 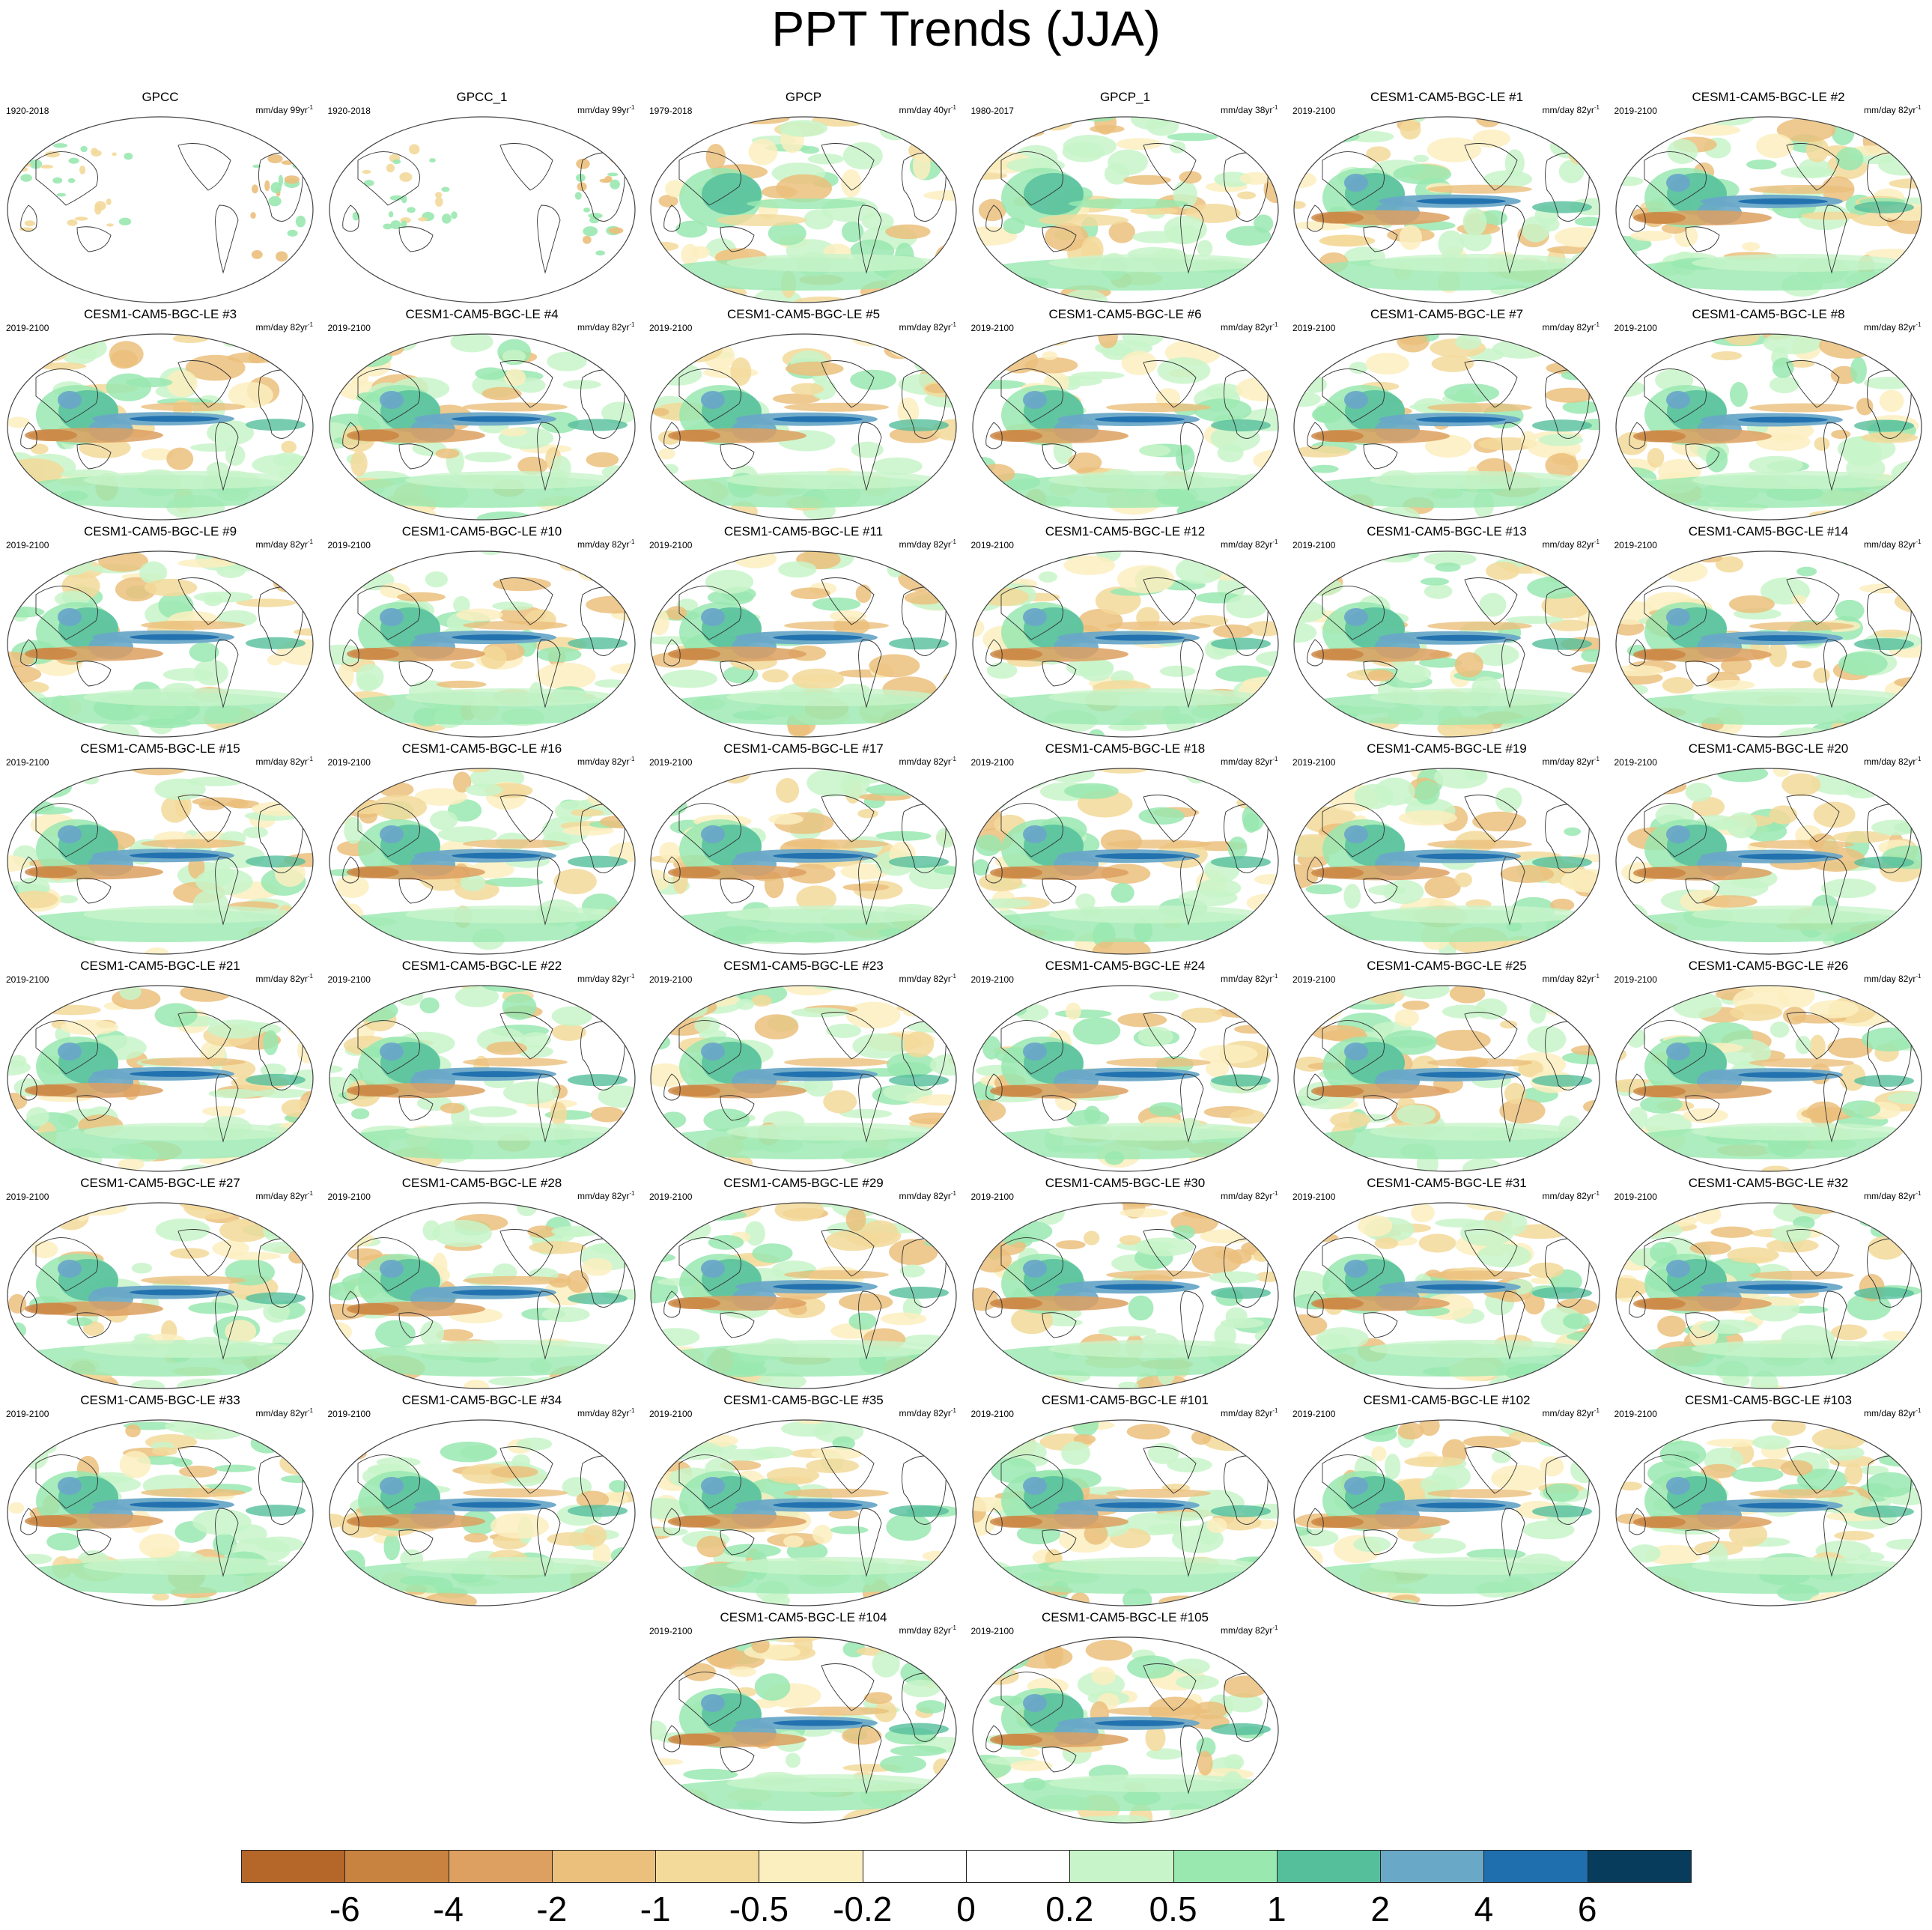 I want to click on colorbar-tick-label: 6, so click(x=1587, y=1909).